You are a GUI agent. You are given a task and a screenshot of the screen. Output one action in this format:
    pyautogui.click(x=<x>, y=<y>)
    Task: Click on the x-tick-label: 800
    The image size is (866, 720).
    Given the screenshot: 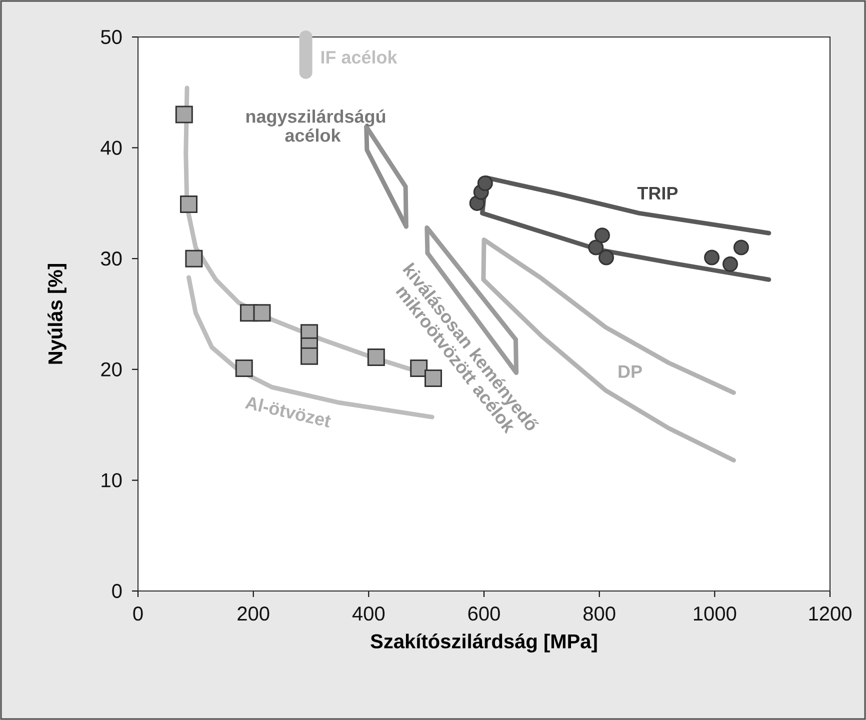 What is the action you would take?
    pyautogui.click(x=600, y=613)
    